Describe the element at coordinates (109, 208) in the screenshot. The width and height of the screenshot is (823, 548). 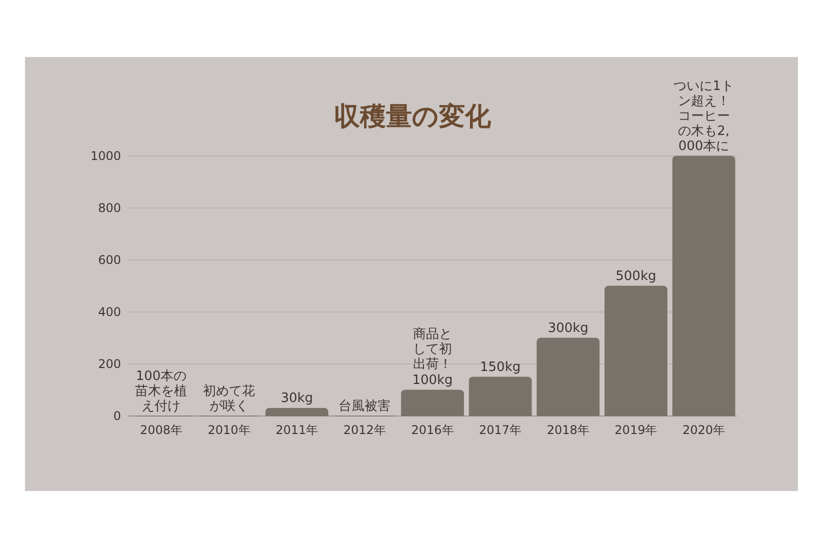
I see `y-tick-label: 800` at that location.